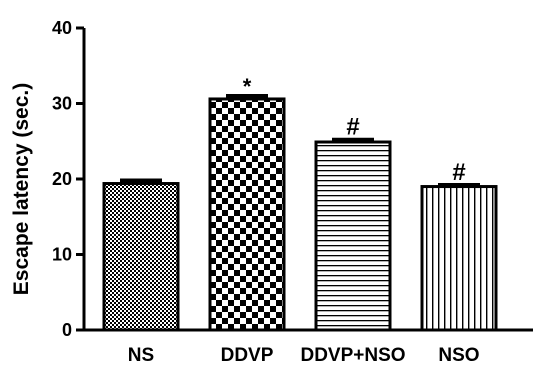 The height and width of the screenshot is (365, 543). What do you see at coordinates (247, 355) in the screenshot?
I see `x-tick-label: DDVP` at bounding box center [247, 355].